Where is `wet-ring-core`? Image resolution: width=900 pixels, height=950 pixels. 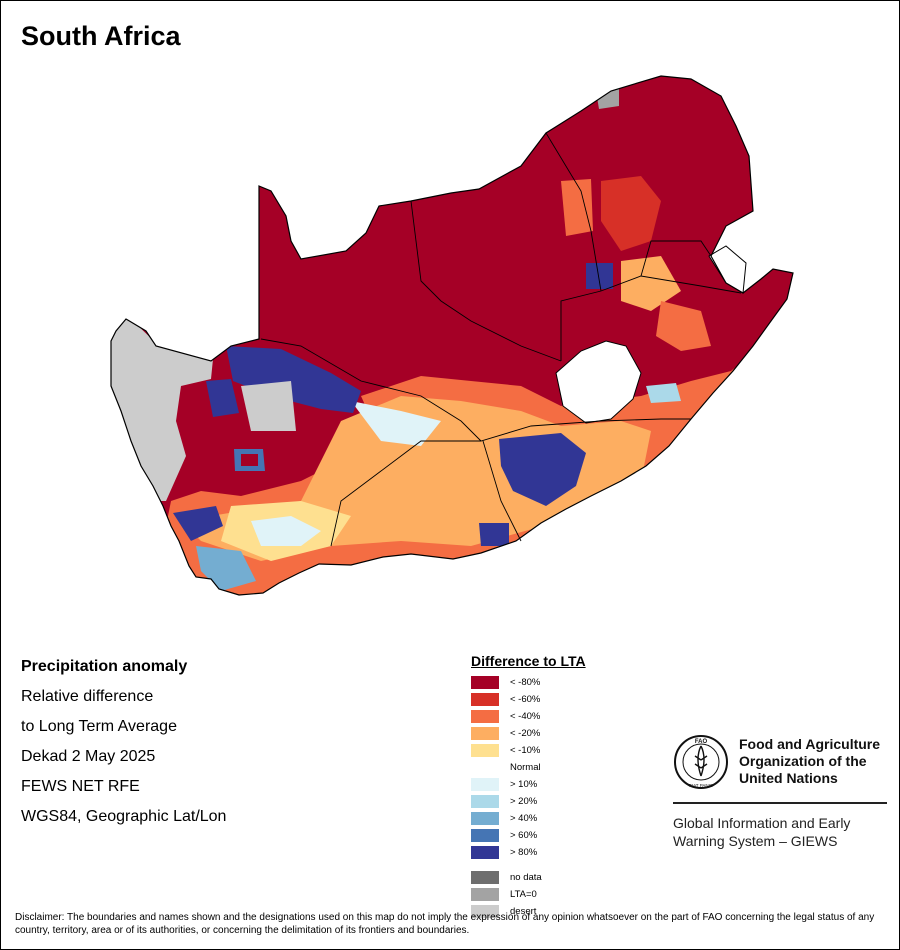 wet-ring-core is located at coordinates (249, 460).